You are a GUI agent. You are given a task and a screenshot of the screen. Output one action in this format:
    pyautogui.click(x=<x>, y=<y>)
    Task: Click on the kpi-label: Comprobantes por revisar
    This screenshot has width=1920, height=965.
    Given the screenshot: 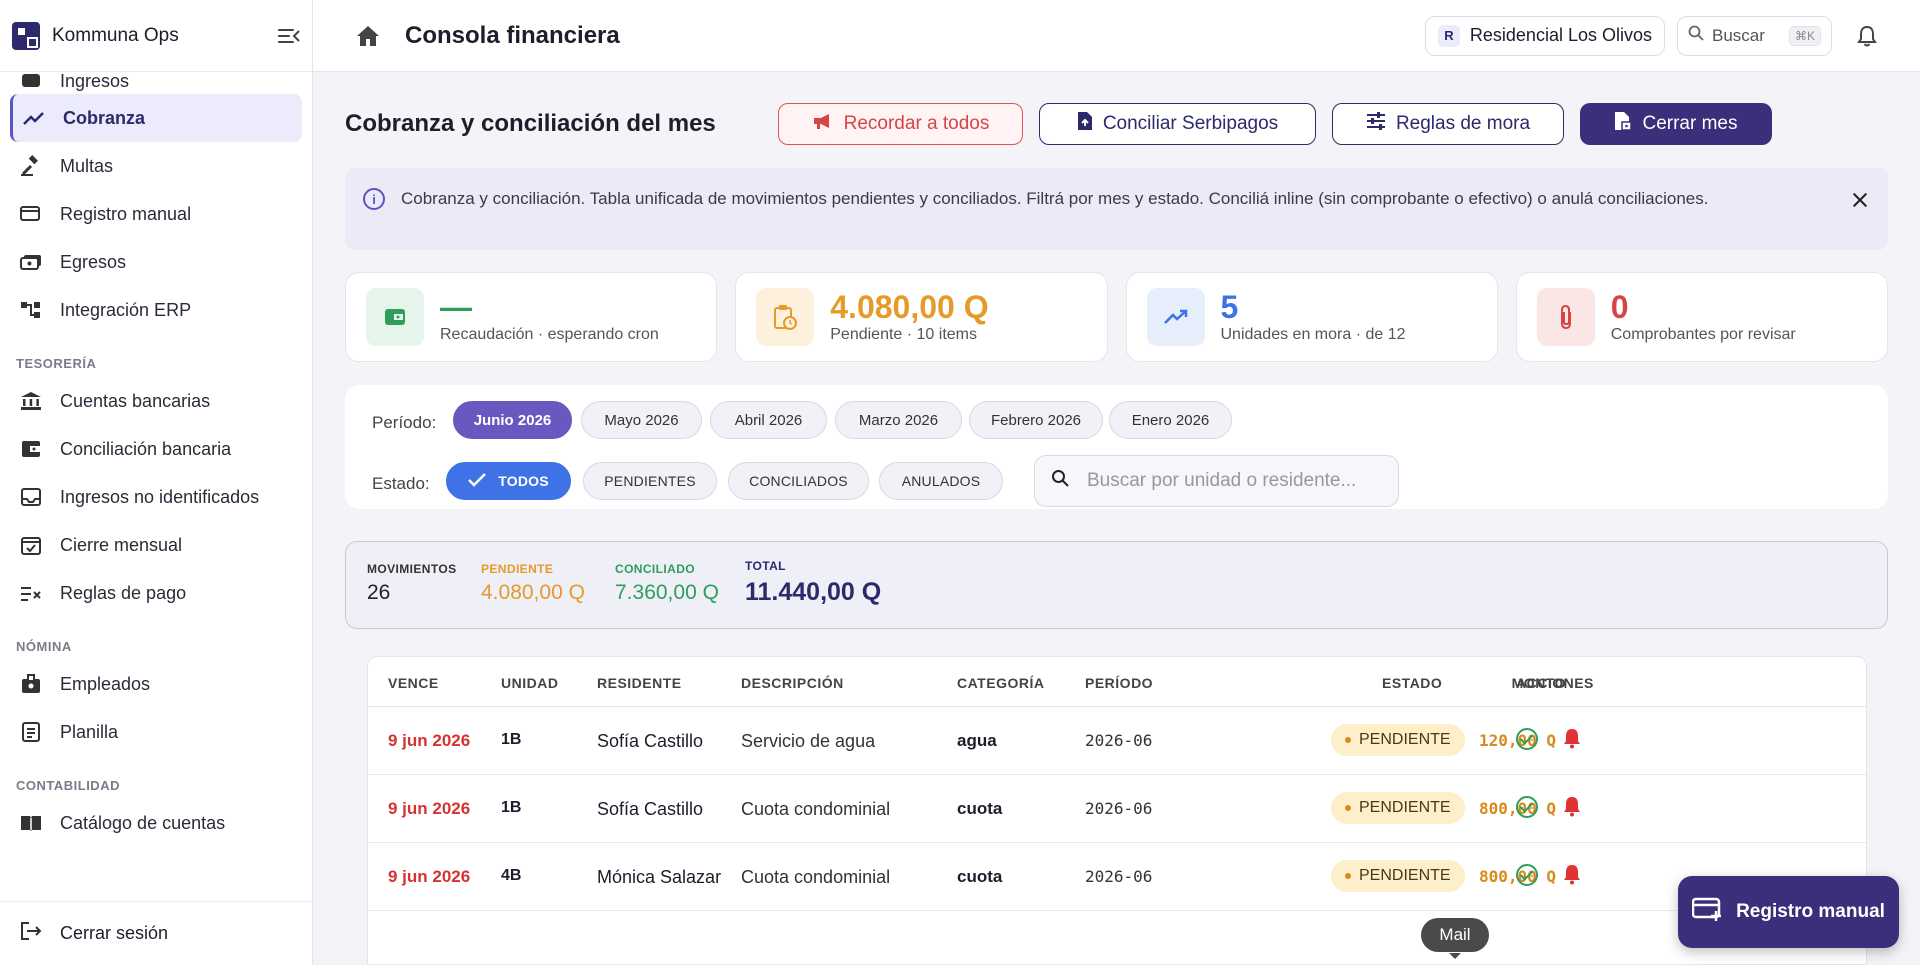 What is the action you would take?
    pyautogui.click(x=1703, y=334)
    